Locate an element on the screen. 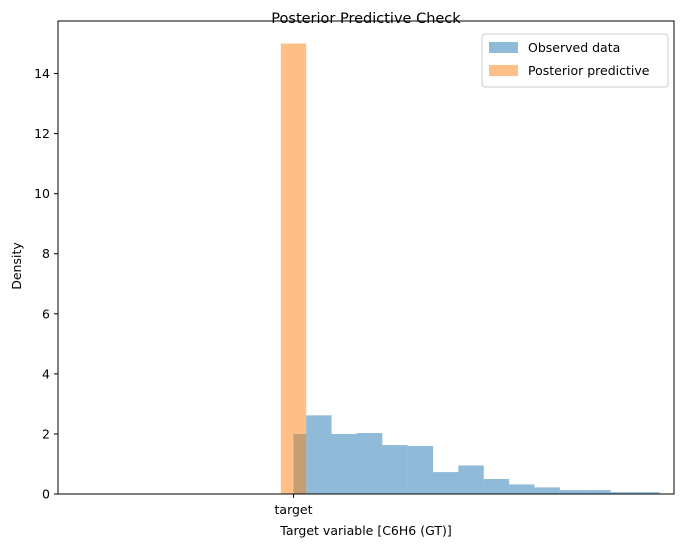  y-tick-label: 14 is located at coordinates (42, 73).